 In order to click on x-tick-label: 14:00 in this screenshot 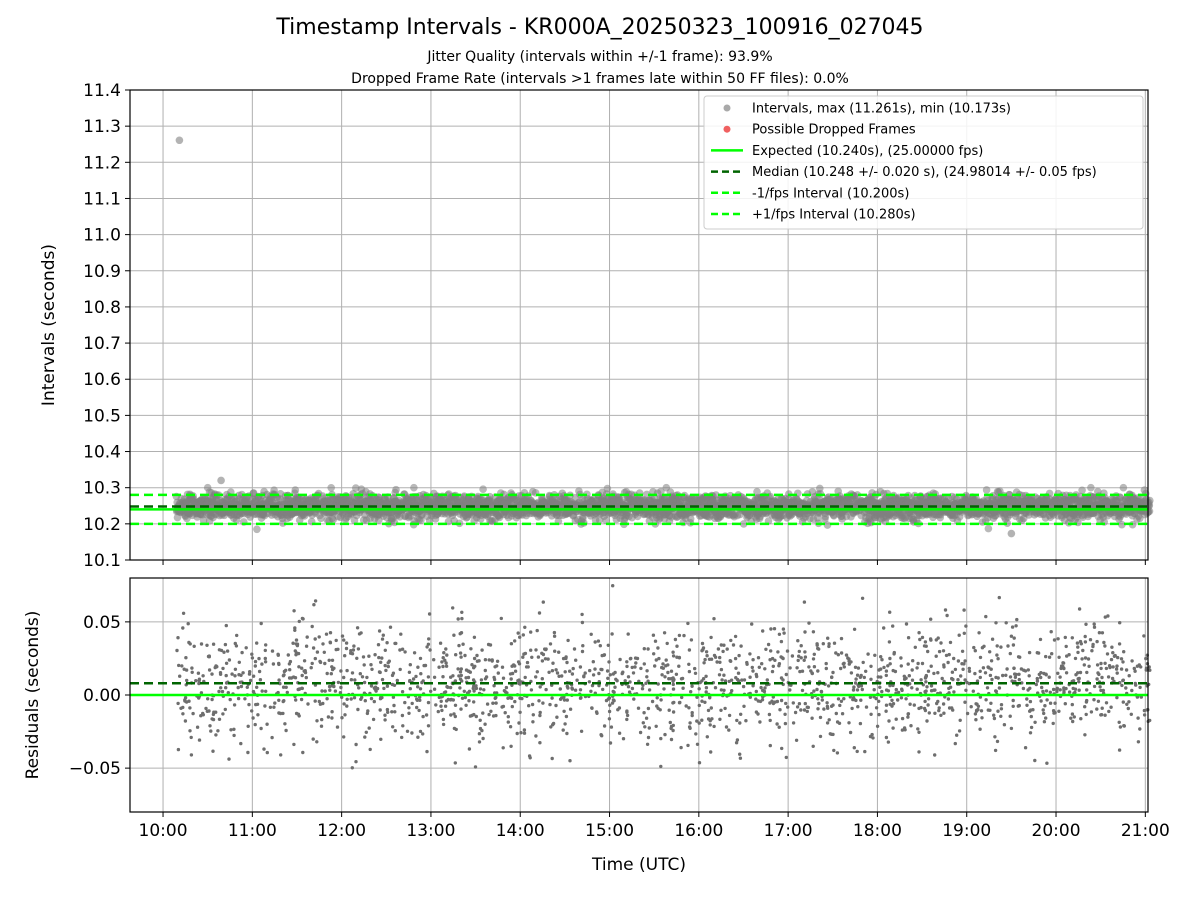, I will do `click(520, 831)`.